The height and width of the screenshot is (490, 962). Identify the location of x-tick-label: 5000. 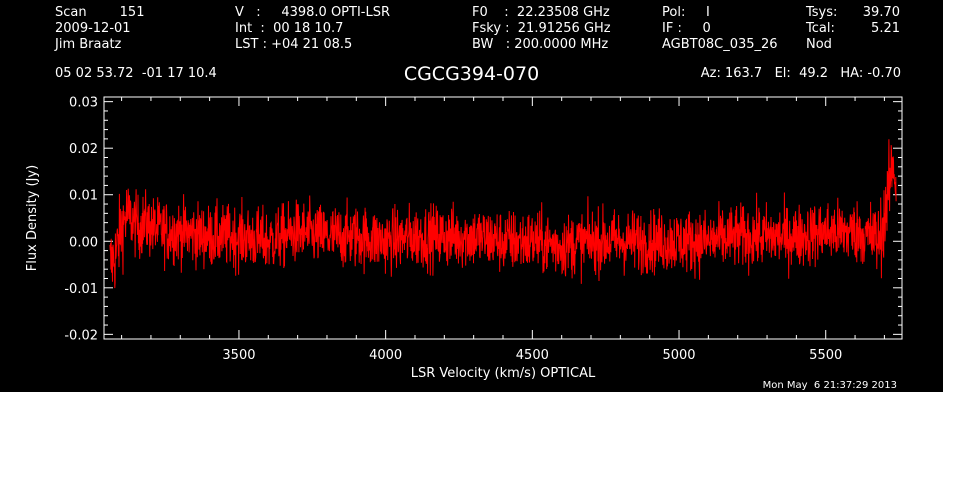
(678, 355).